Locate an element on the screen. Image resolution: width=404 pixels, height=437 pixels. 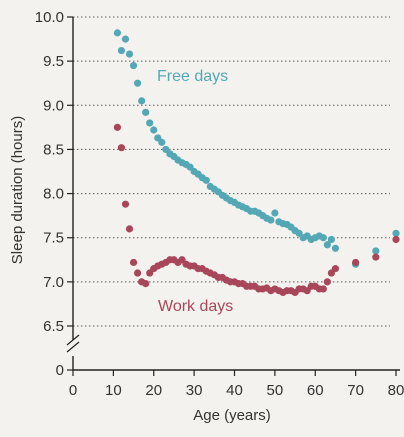
y-tick-label: 6.5 is located at coordinates (53, 326).